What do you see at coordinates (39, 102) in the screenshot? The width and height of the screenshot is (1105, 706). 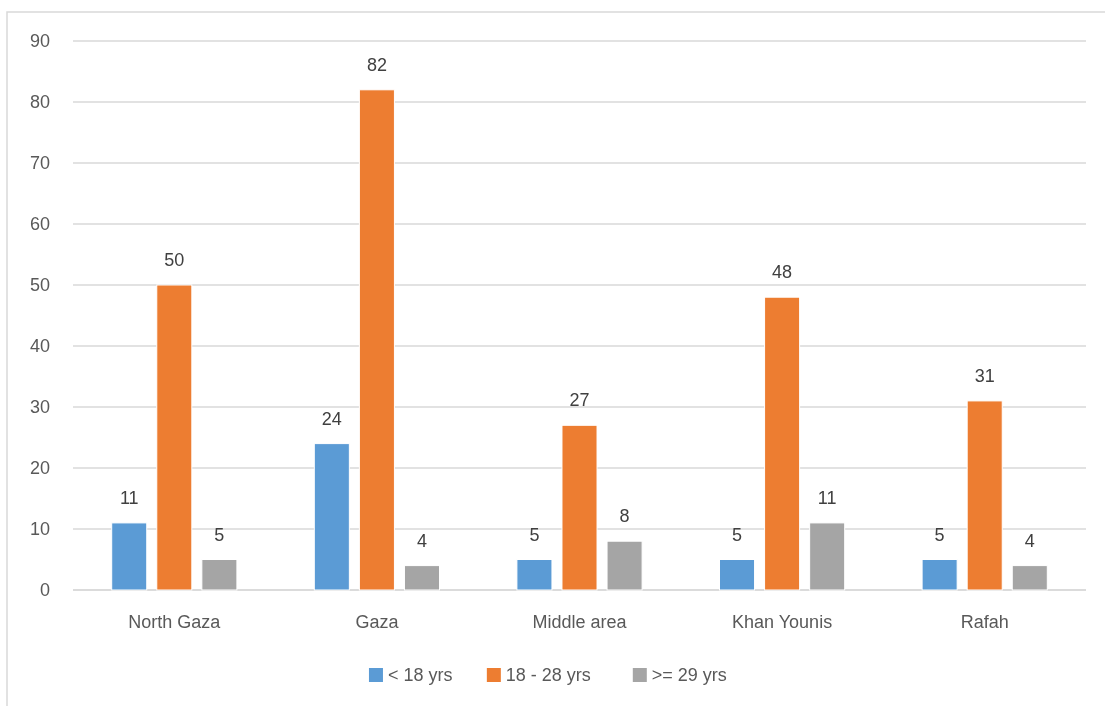 I see `y-tick-label: 80` at bounding box center [39, 102].